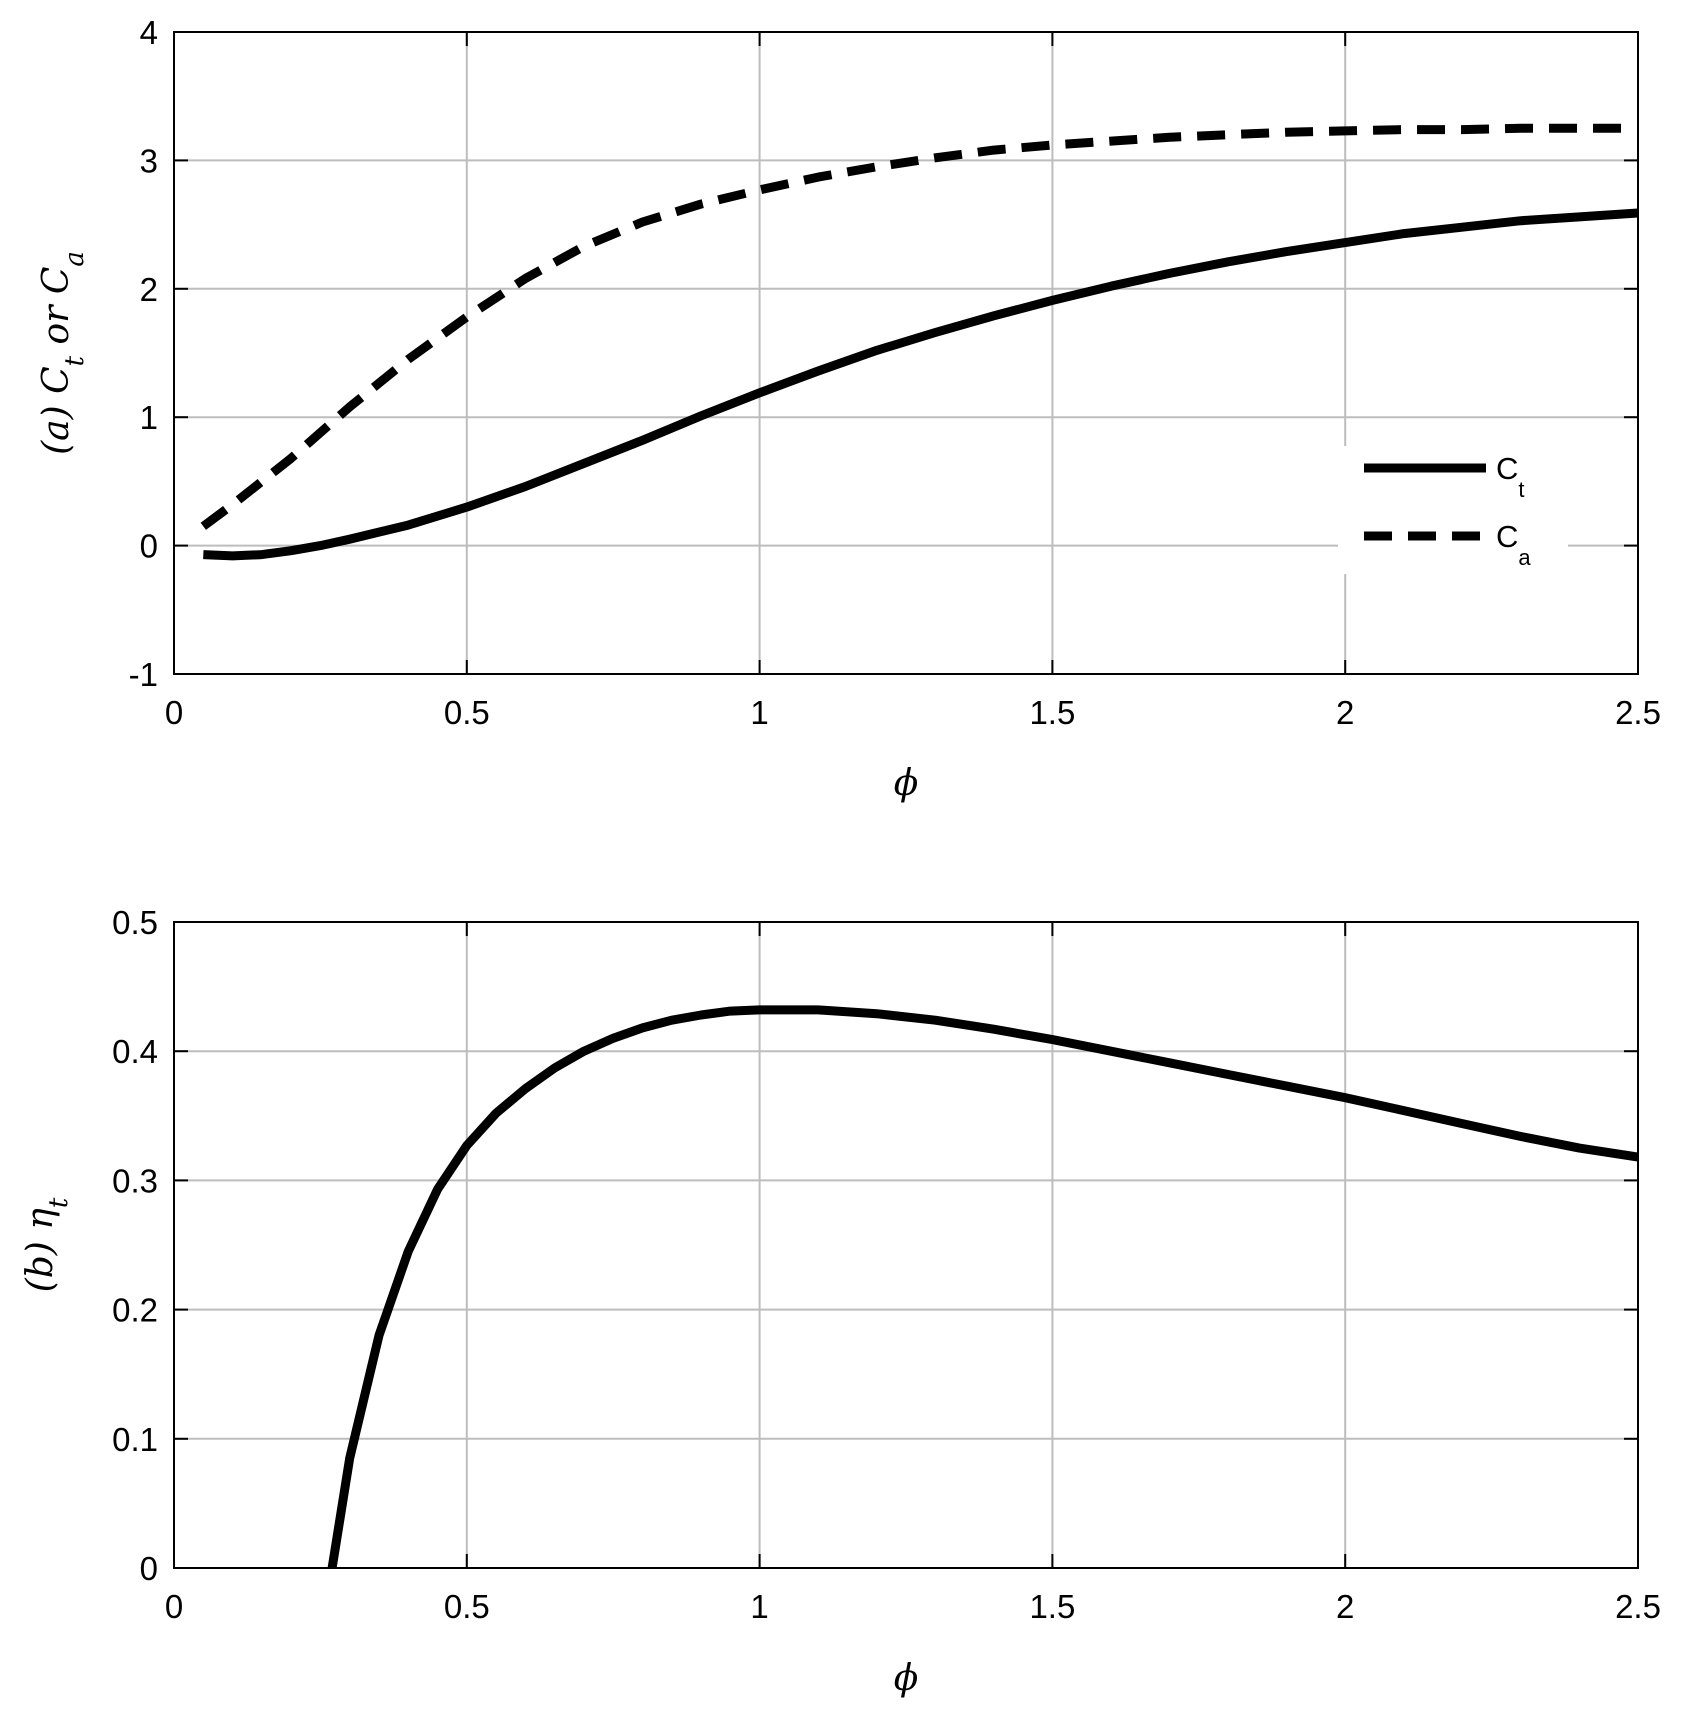 The height and width of the screenshot is (1711, 1685). Describe the element at coordinates (149, 417) in the screenshot. I see `plot-a-y-tick-label: 1` at that location.